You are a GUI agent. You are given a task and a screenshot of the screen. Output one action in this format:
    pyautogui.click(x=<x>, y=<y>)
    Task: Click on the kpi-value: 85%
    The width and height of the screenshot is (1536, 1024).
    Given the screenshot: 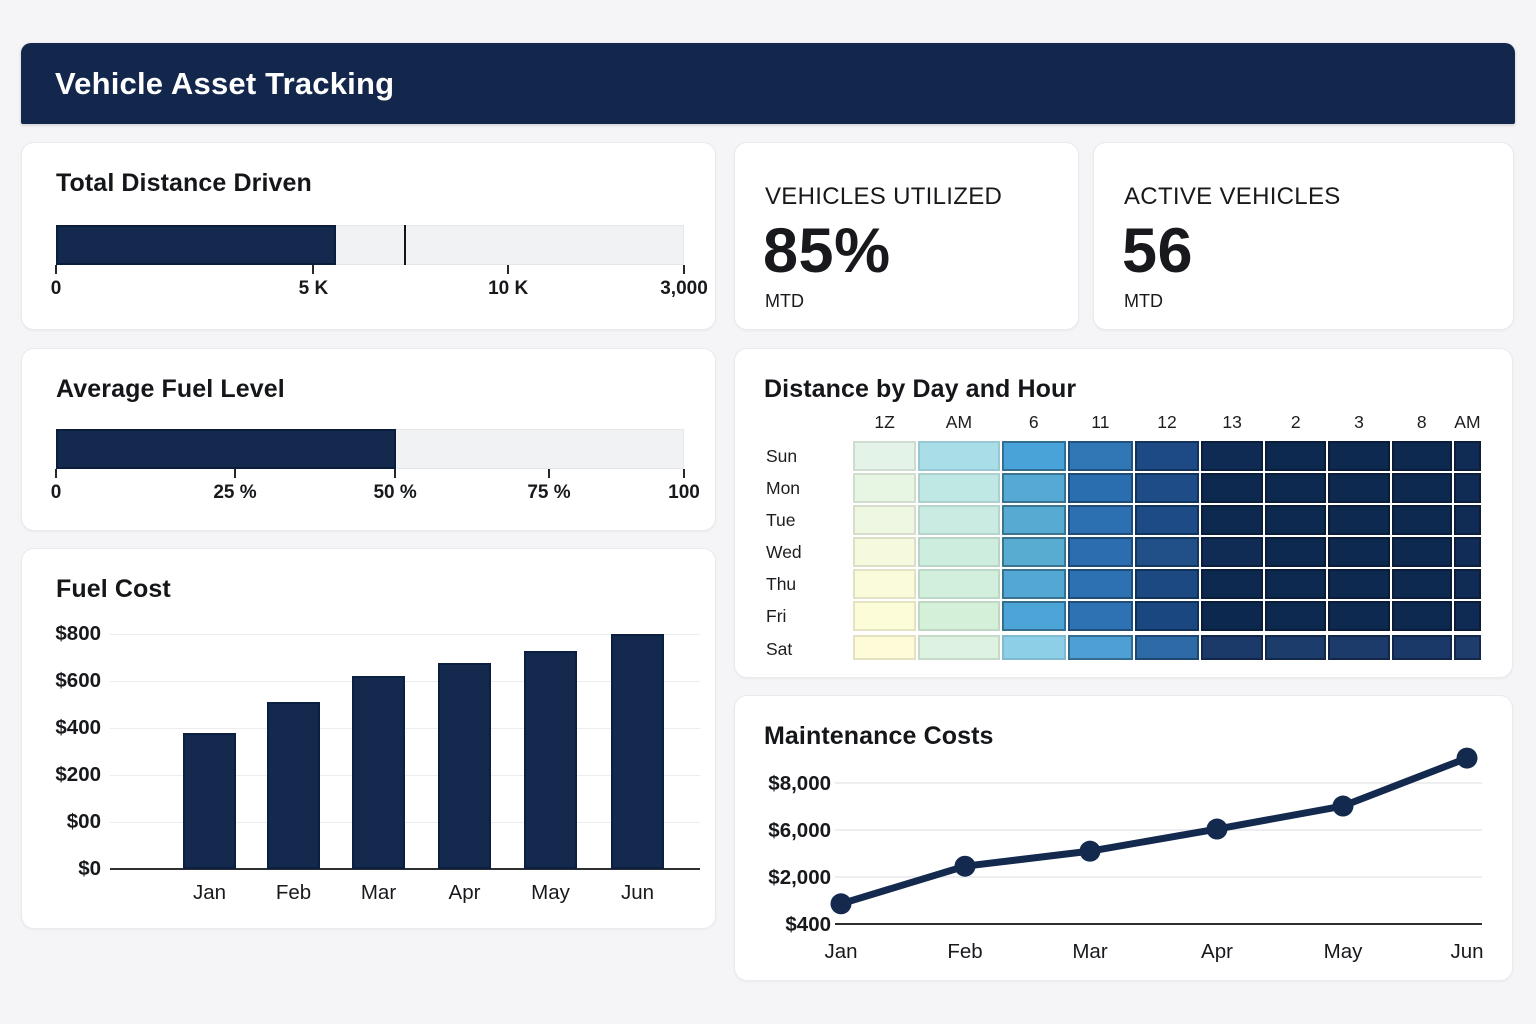 What is the action you would take?
    pyautogui.click(x=827, y=251)
    